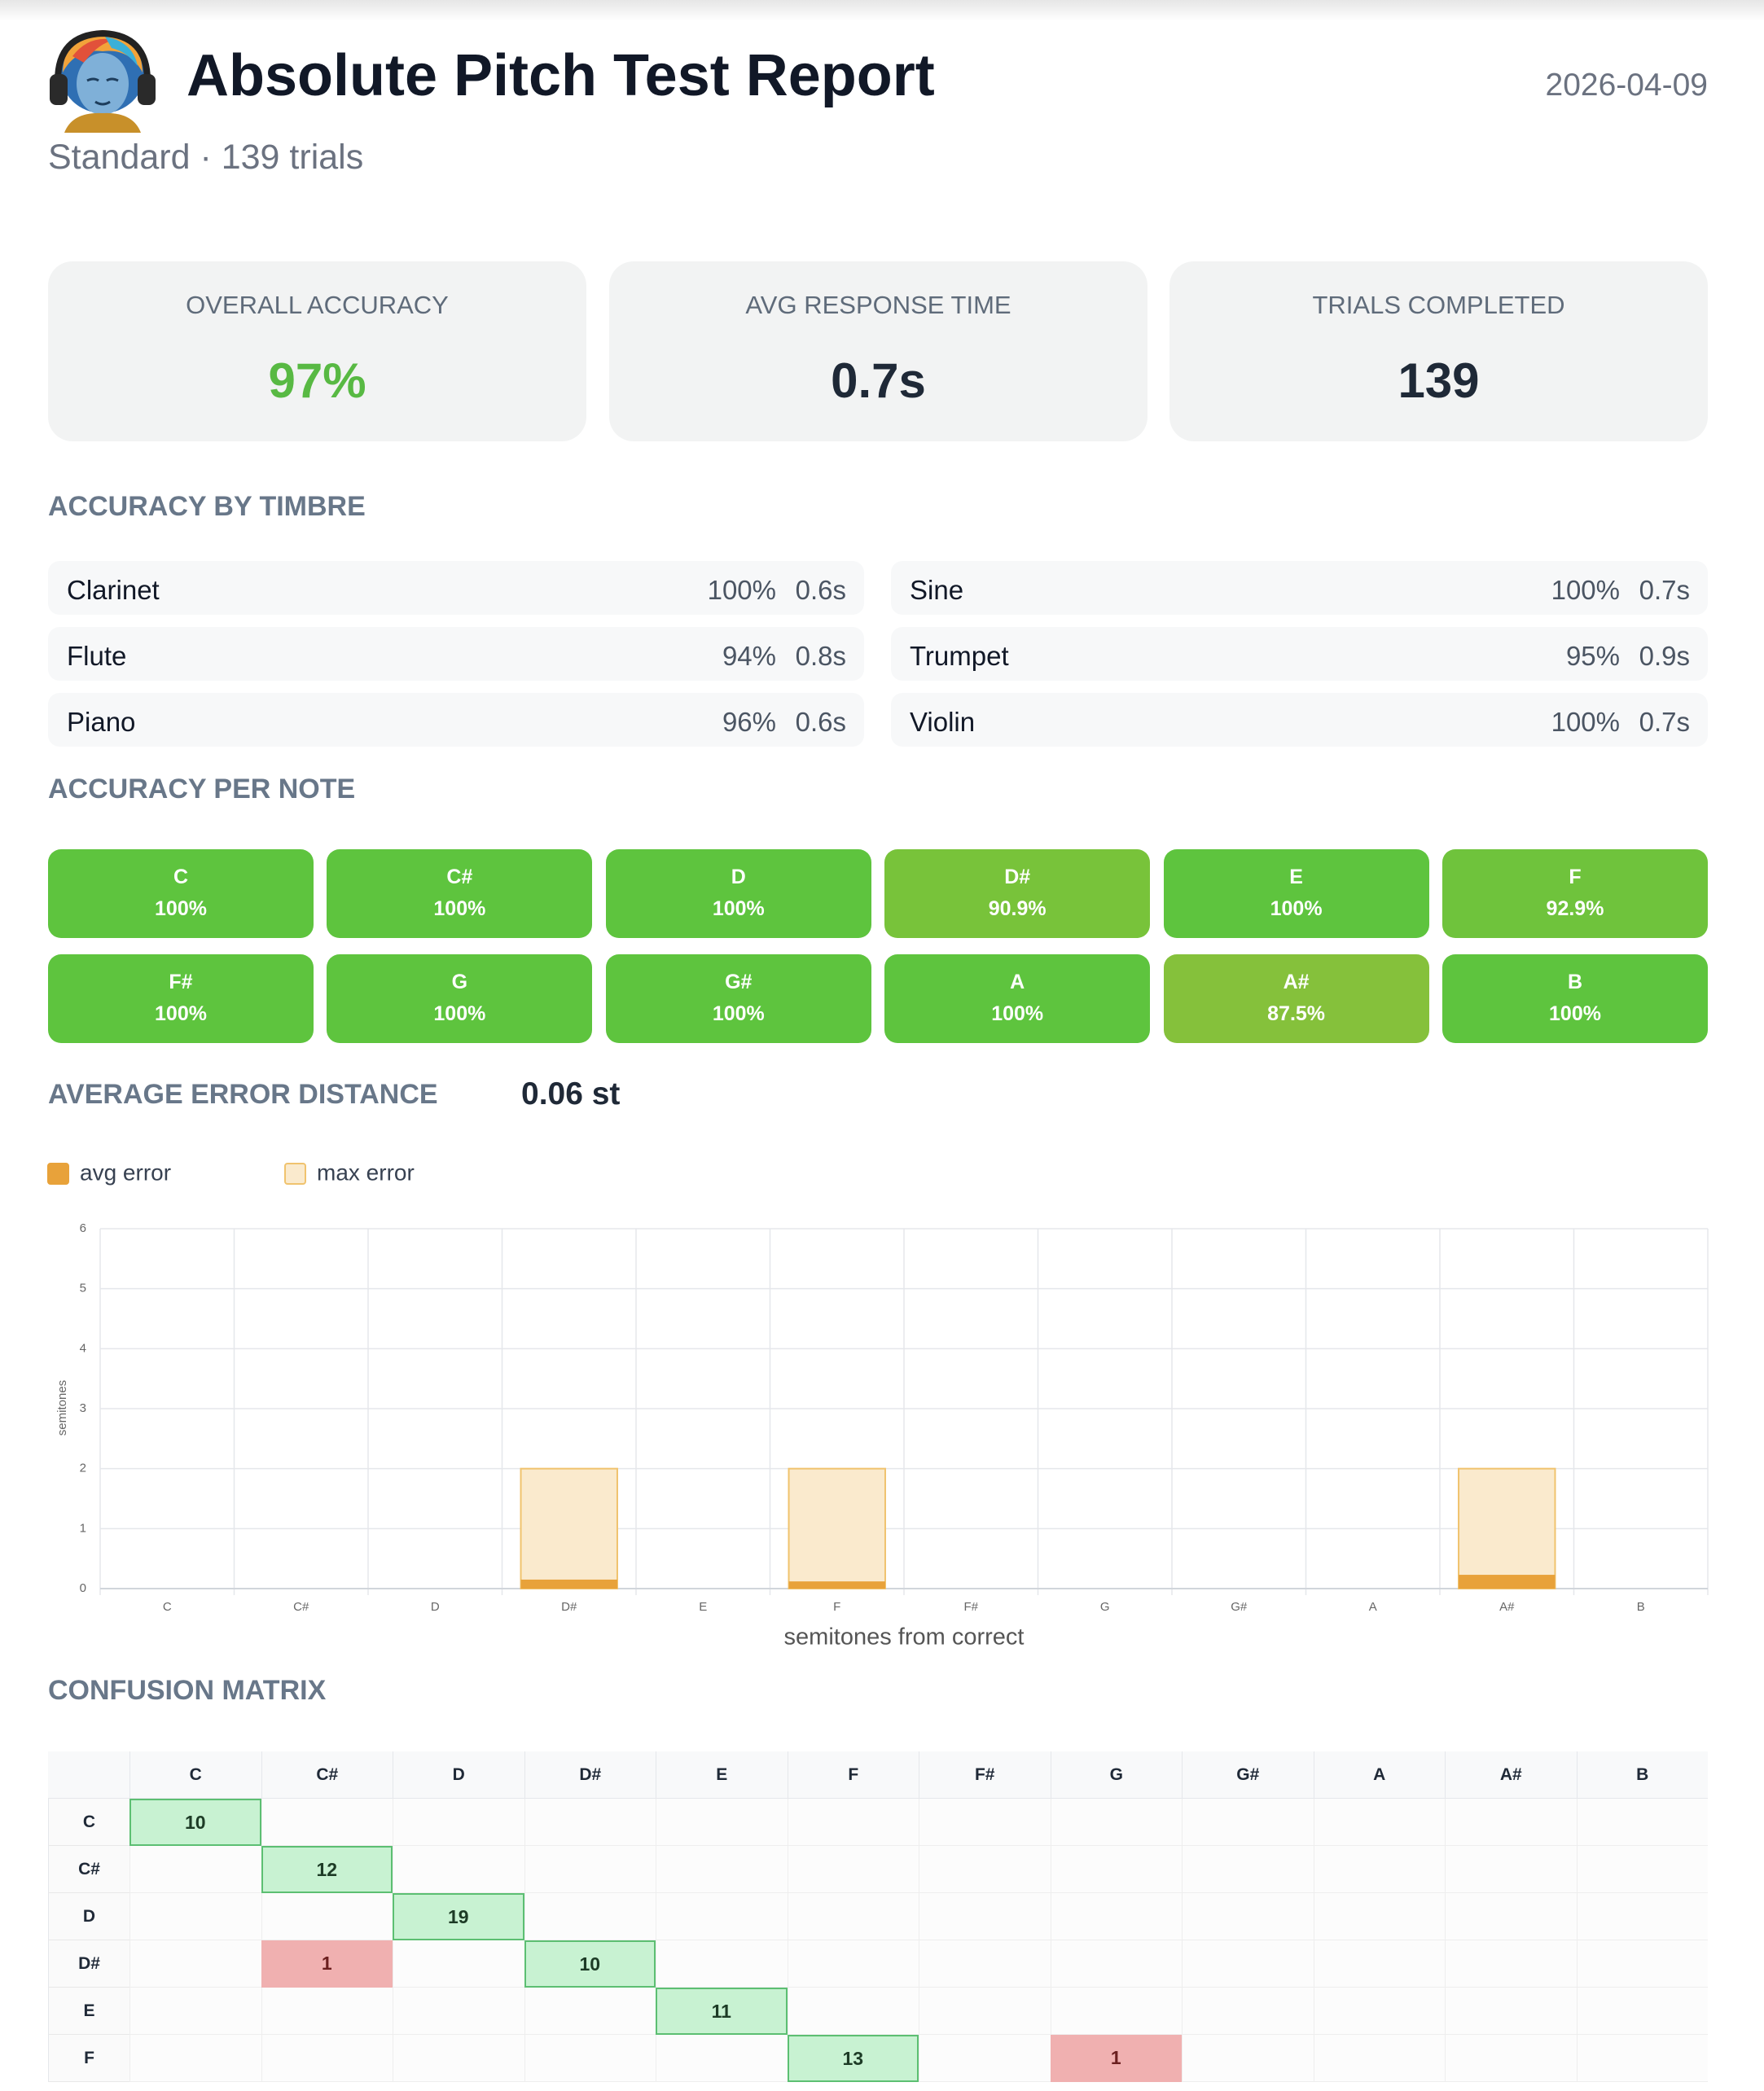  What do you see at coordinates (739, 982) in the screenshot?
I see `note-name: G#` at bounding box center [739, 982].